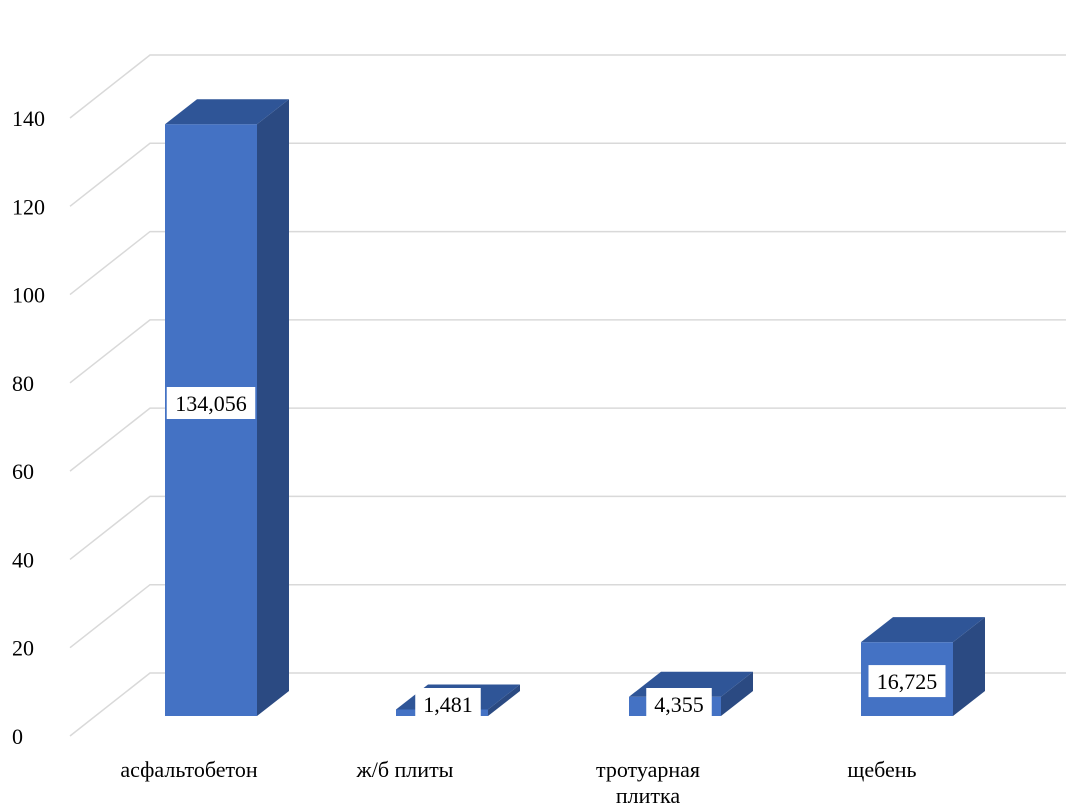 The height and width of the screenshot is (807, 1069). I want to click on y-tick-label-80: 80, so click(23, 383).